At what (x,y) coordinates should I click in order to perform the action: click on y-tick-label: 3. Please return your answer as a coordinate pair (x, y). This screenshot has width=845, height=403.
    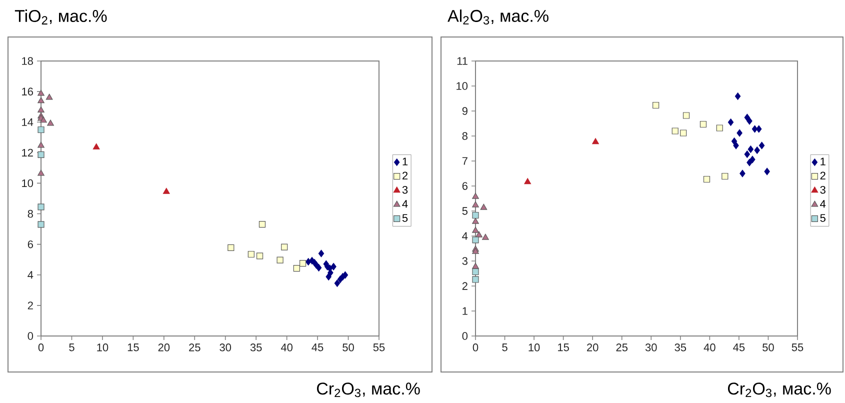
    Looking at the image, I should click on (465, 261).